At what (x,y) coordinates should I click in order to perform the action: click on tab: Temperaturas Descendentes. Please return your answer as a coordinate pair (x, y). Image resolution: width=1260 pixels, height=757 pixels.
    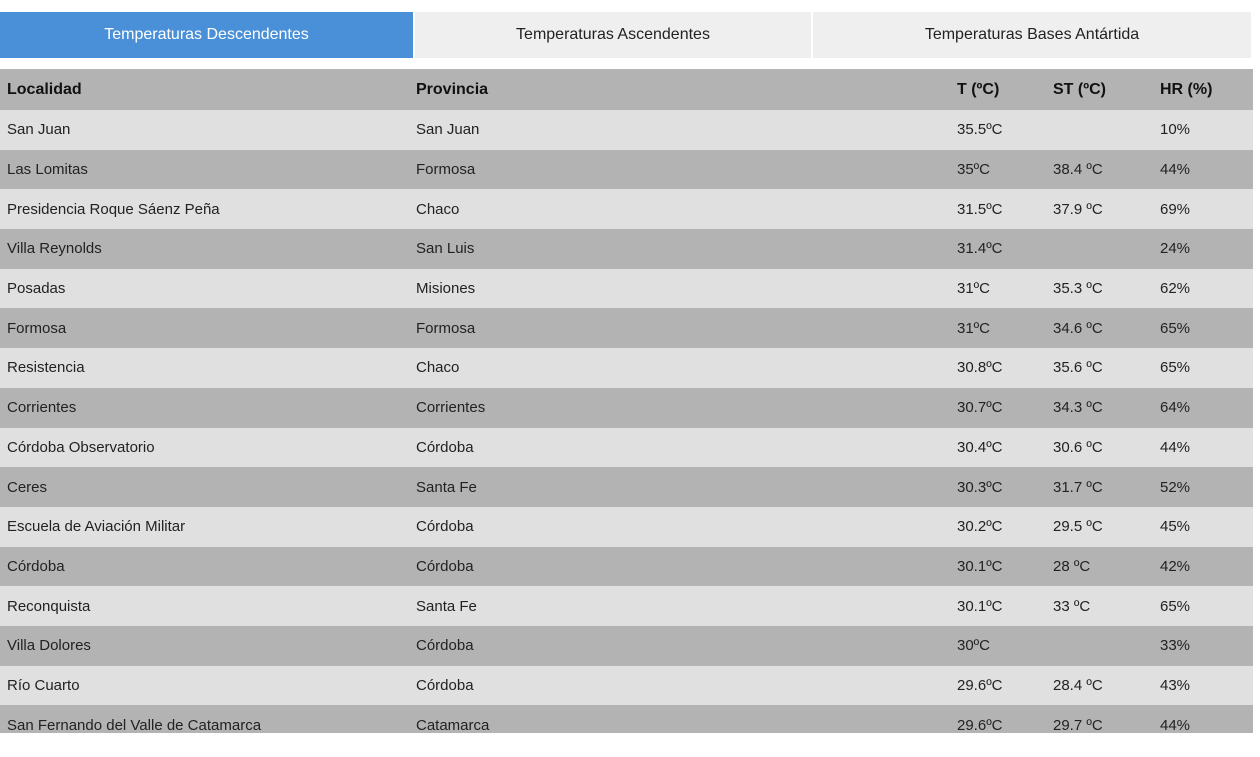
    Looking at the image, I should click on (206, 35).